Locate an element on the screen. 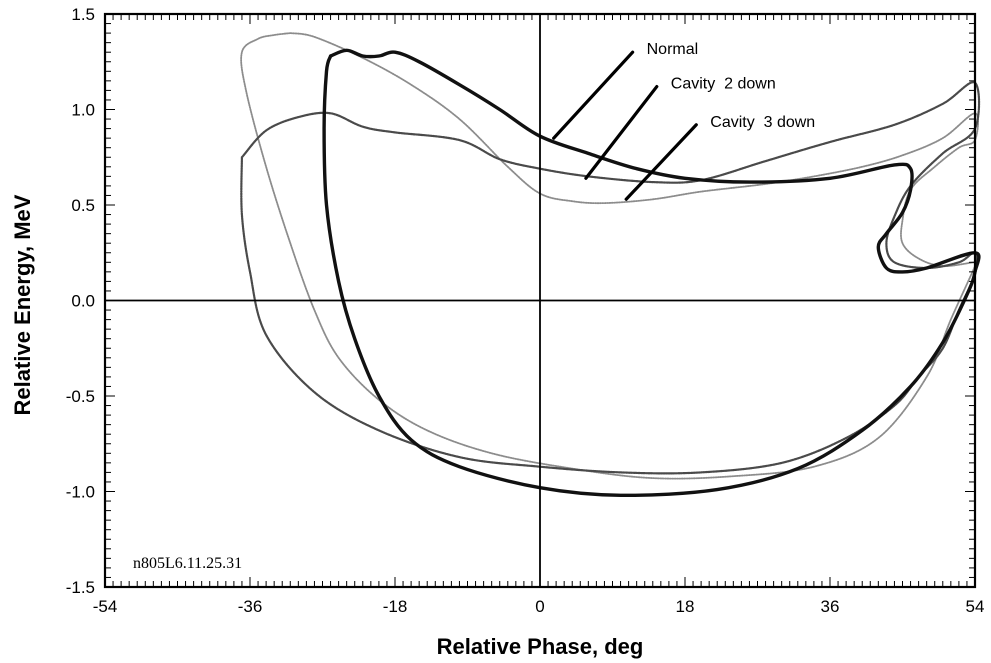 The image size is (991, 663). y-axis-title: Relative Energy, MeV is located at coordinates (22, 304).